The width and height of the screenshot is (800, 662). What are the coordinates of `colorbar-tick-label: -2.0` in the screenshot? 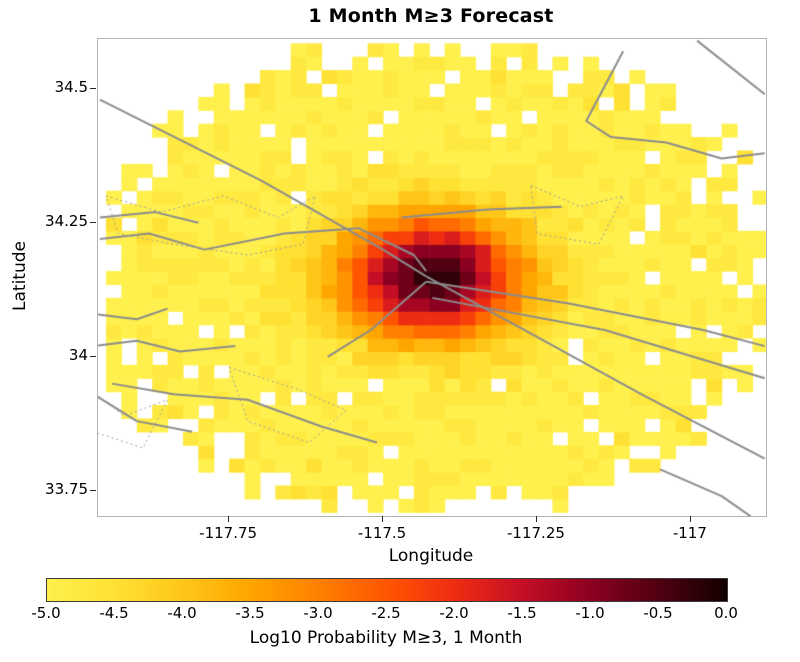 It's located at (454, 613).